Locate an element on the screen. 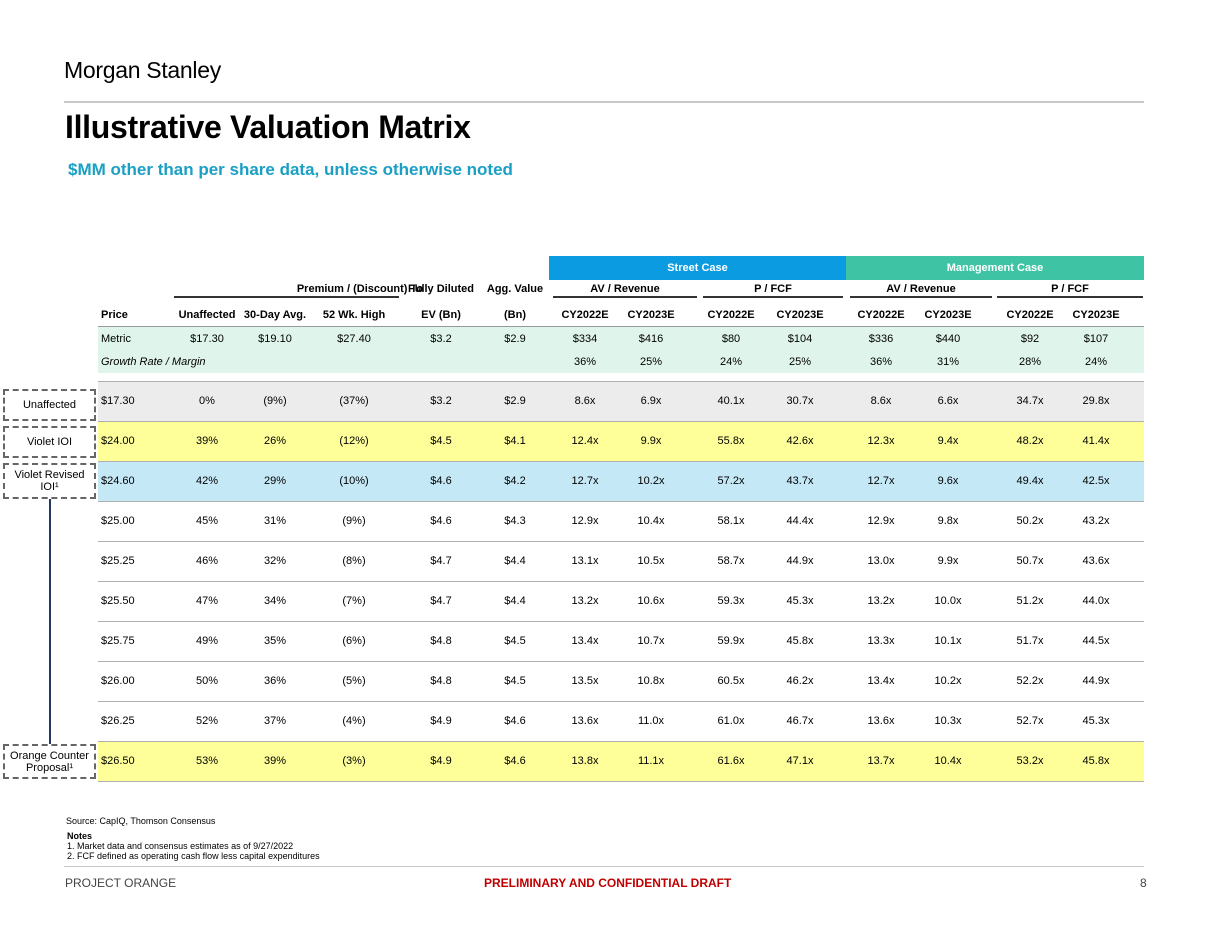 This screenshot has height=935, width=1210. price-cell: $17.30 is located at coordinates (118, 401).